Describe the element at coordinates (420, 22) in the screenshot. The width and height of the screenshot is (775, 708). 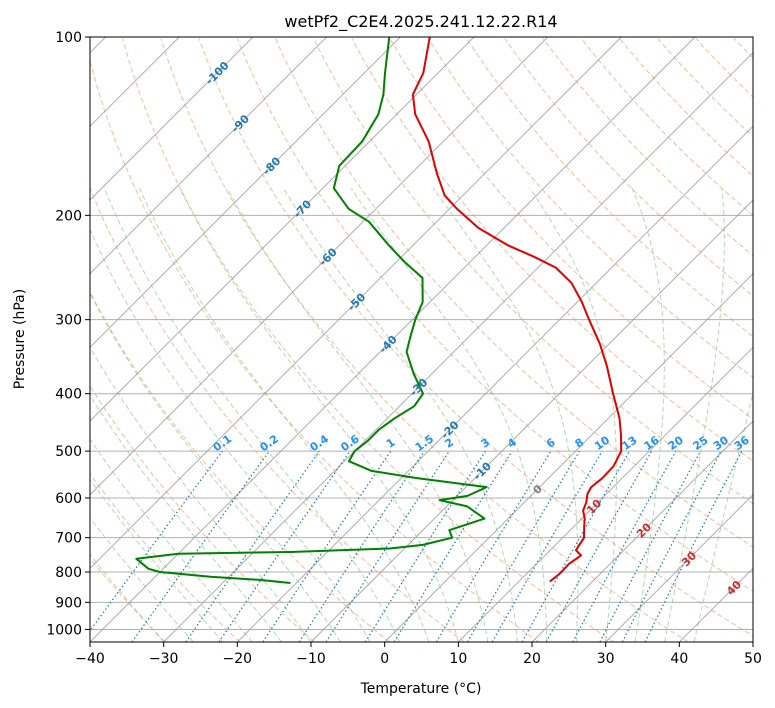
I see `chart-title: wetPf2_C2E4.2025.241.12.22.R14` at that location.